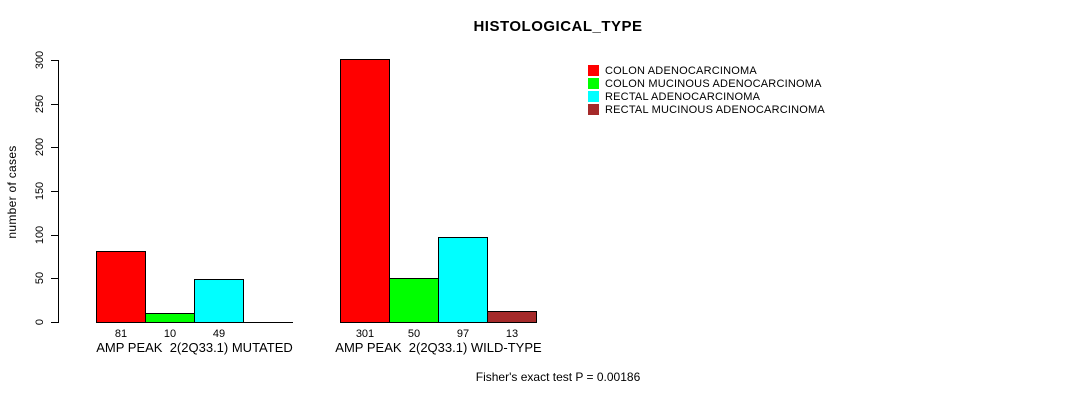  What do you see at coordinates (40, 278) in the screenshot?
I see `y-tick-label: 50` at bounding box center [40, 278].